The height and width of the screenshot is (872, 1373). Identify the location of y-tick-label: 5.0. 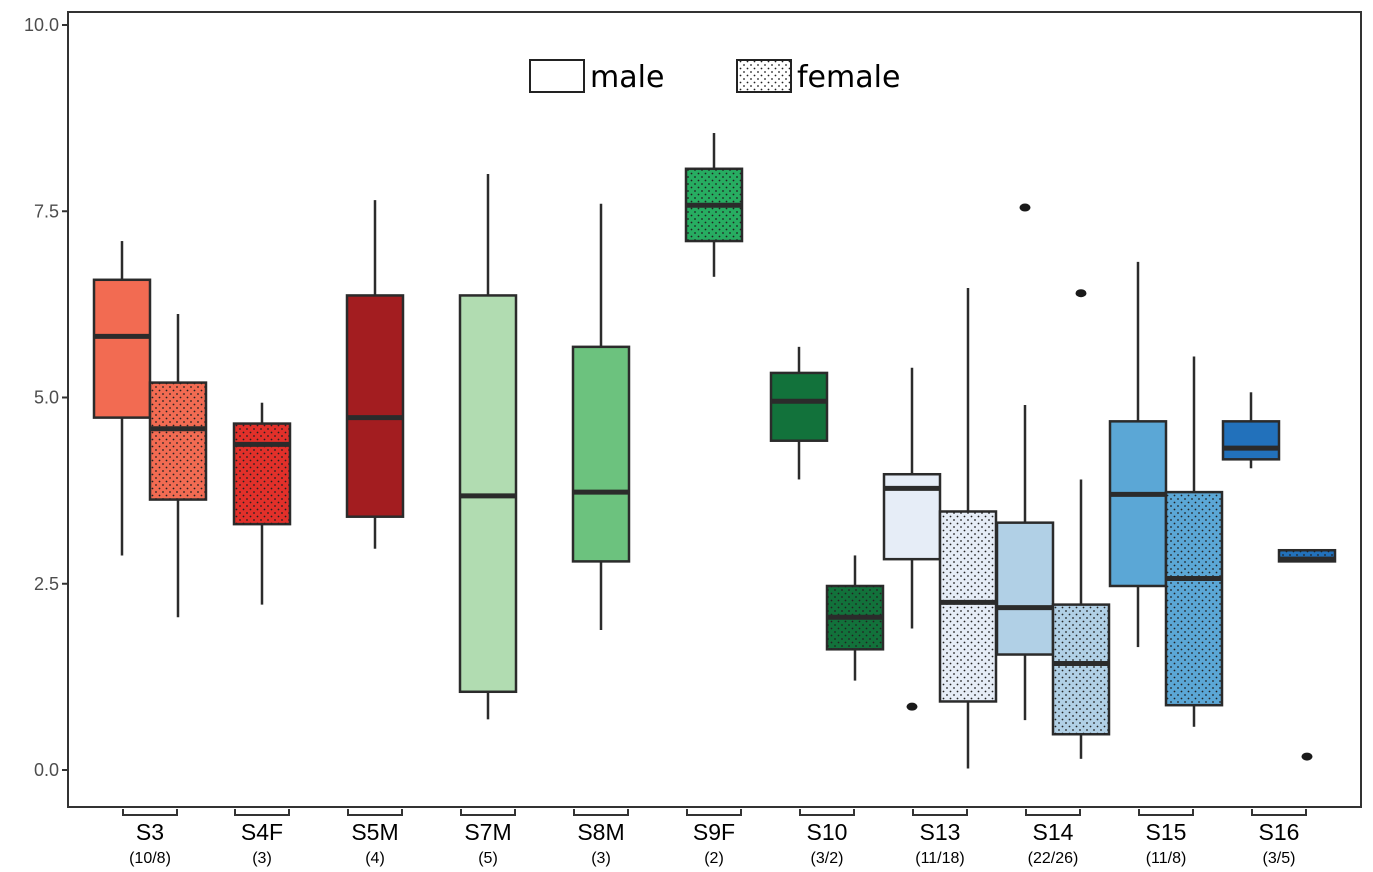
(46, 398).